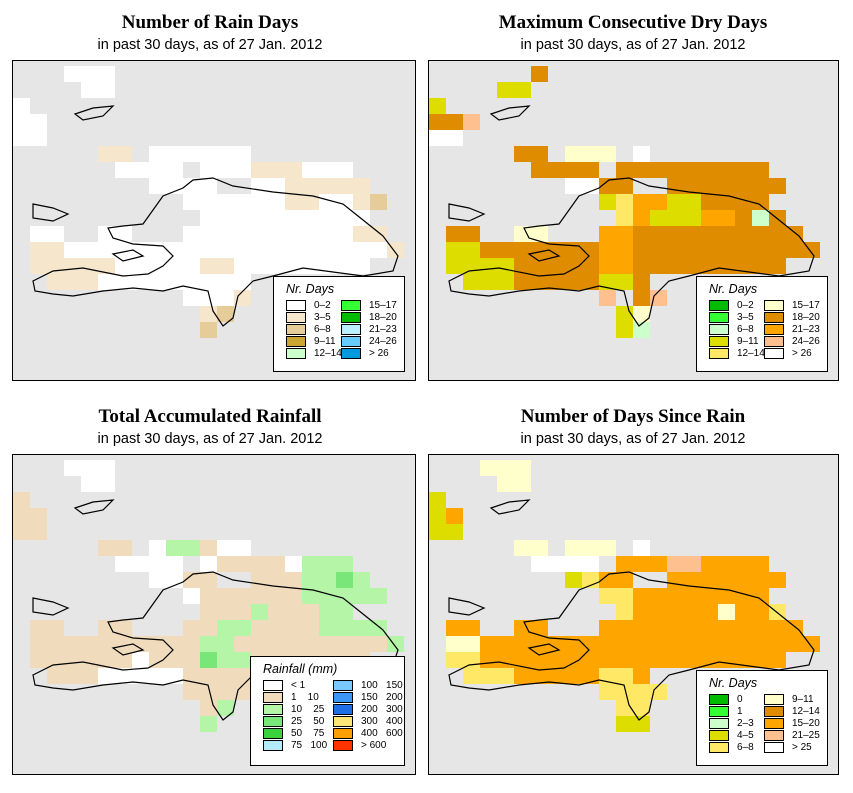  What do you see at coordinates (293, 733) in the screenshot?
I see `legend-item: 50 75` at bounding box center [293, 733].